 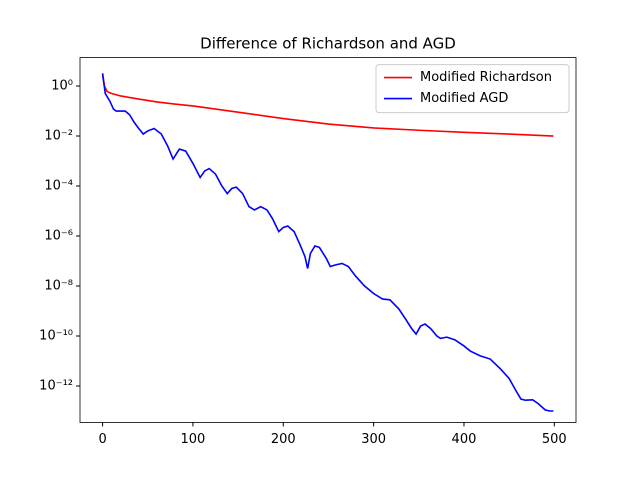 I want to click on y-tick-label: 10⁻⁸, so click(x=58, y=286).